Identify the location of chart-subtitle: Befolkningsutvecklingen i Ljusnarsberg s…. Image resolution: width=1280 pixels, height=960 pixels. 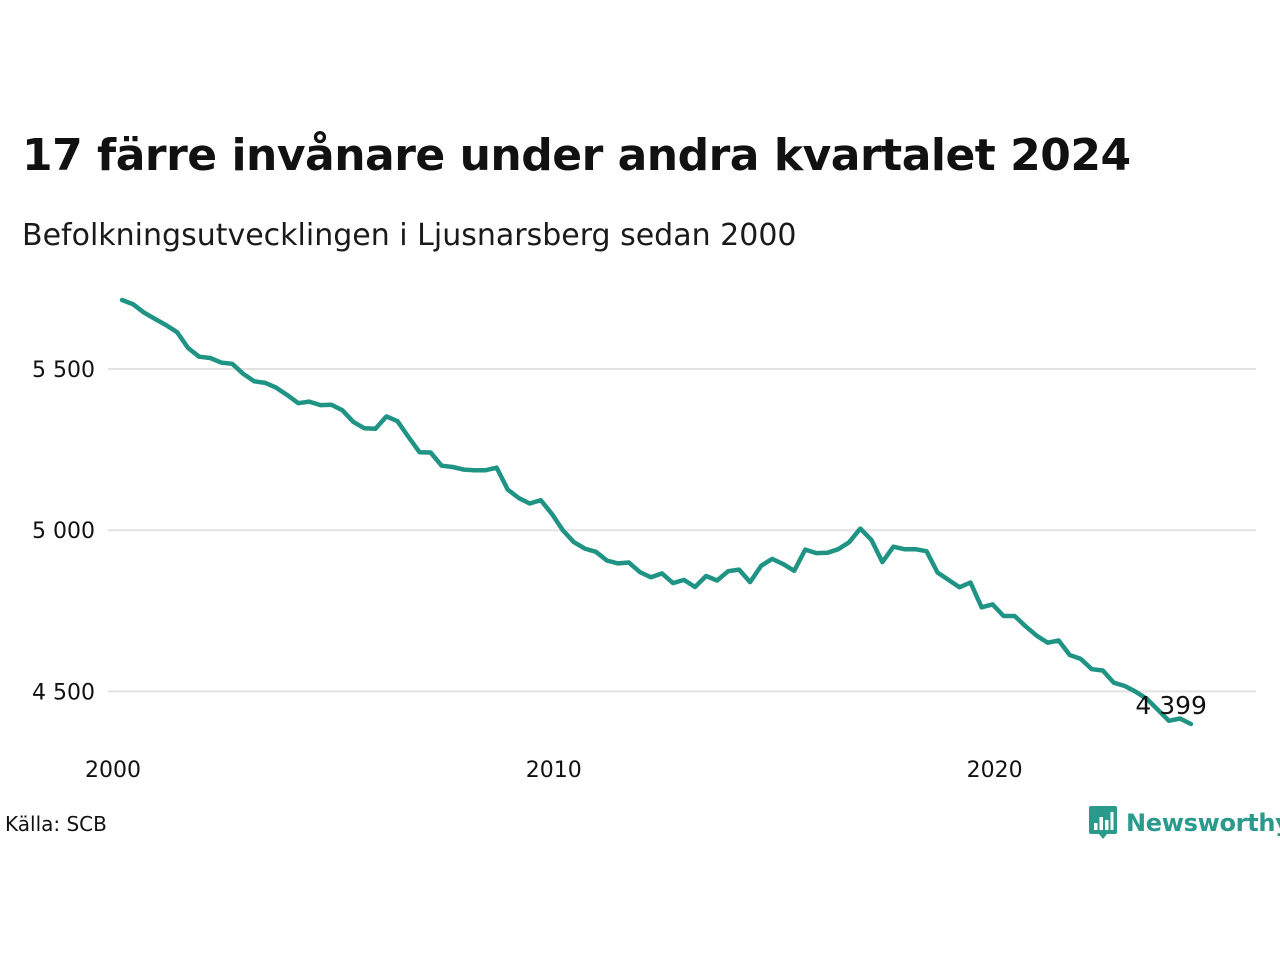
(409, 235).